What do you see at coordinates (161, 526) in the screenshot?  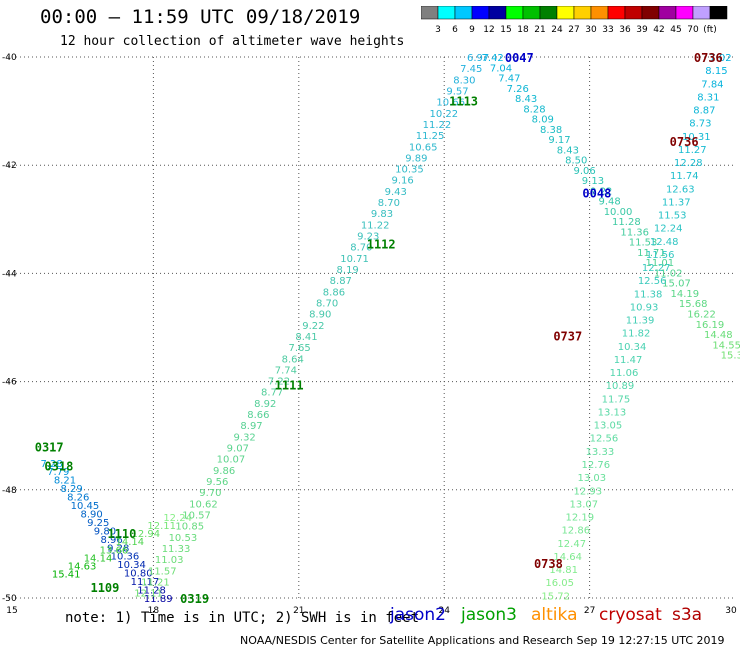 I see `swh-value: 12.11` at bounding box center [161, 526].